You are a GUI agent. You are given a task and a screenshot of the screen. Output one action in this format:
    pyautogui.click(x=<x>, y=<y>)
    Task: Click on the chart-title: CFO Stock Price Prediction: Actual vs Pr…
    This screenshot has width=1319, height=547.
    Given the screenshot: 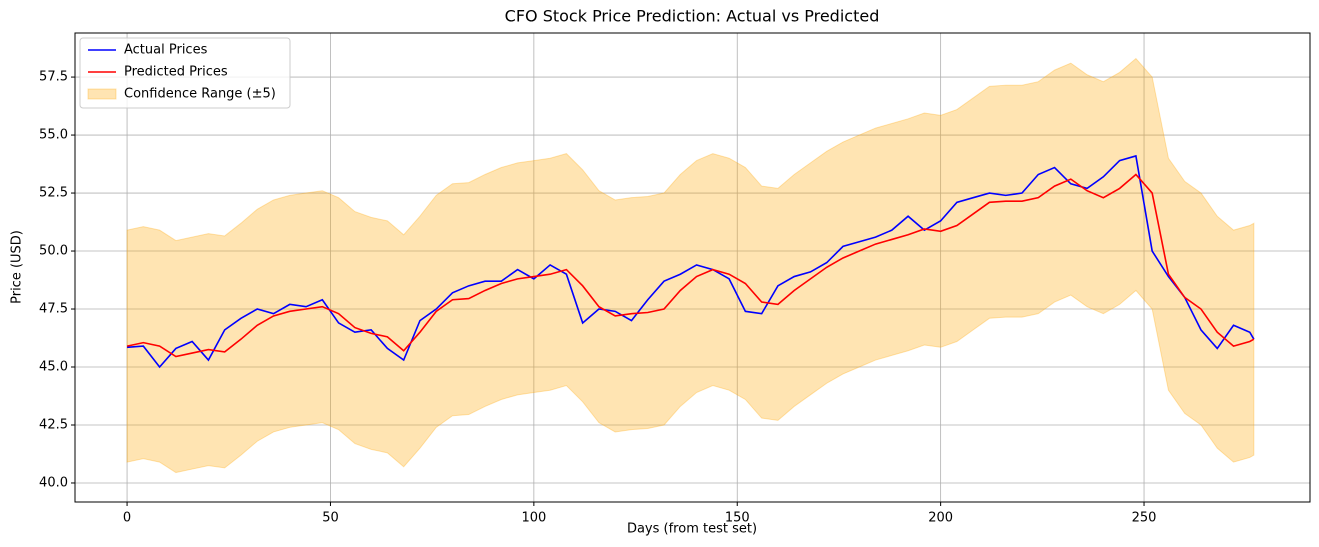 What is the action you would take?
    pyautogui.click(x=692, y=16)
    